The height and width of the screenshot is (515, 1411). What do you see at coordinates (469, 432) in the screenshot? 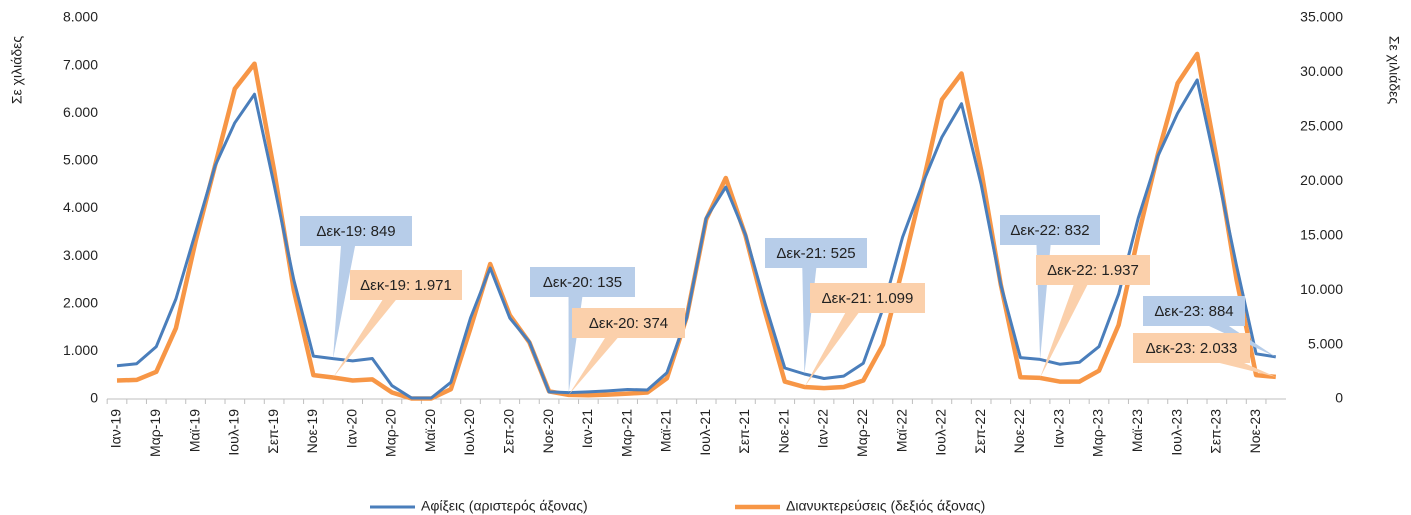
I see `x-tick-label: Ιουλ-20` at bounding box center [469, 432].